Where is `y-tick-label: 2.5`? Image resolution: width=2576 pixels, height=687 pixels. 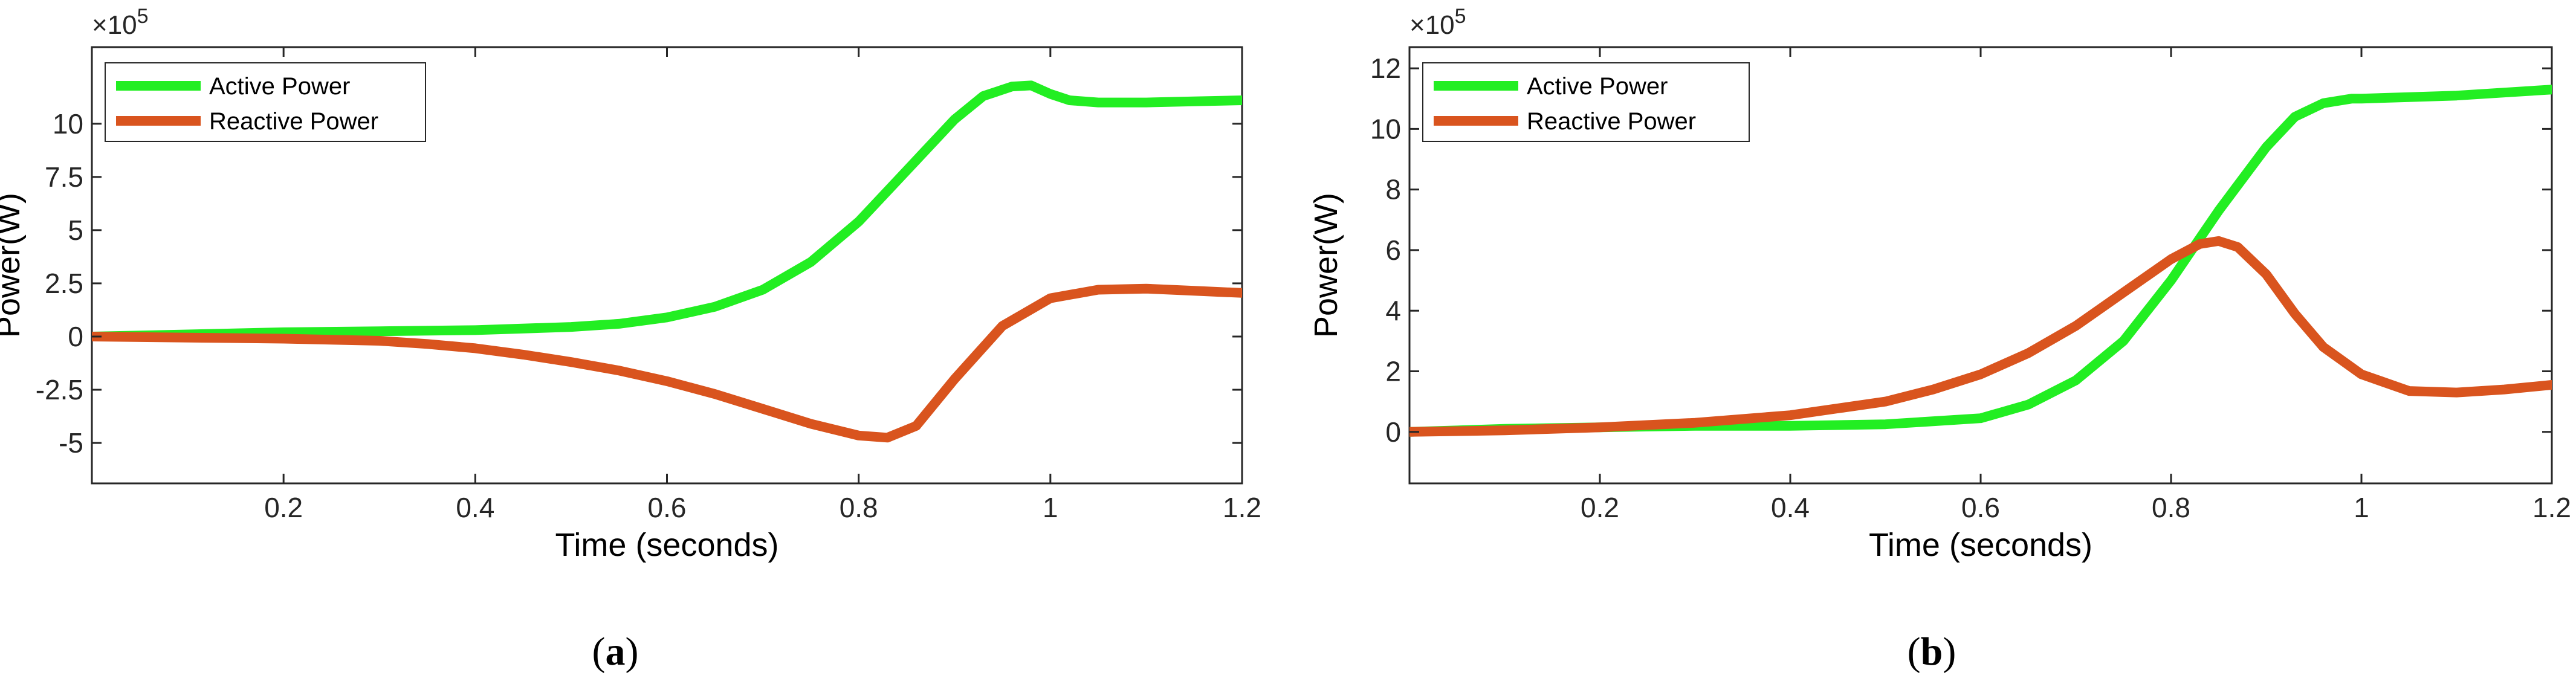 y-tick-label: 2.5 is located at coordinates (64, 283).